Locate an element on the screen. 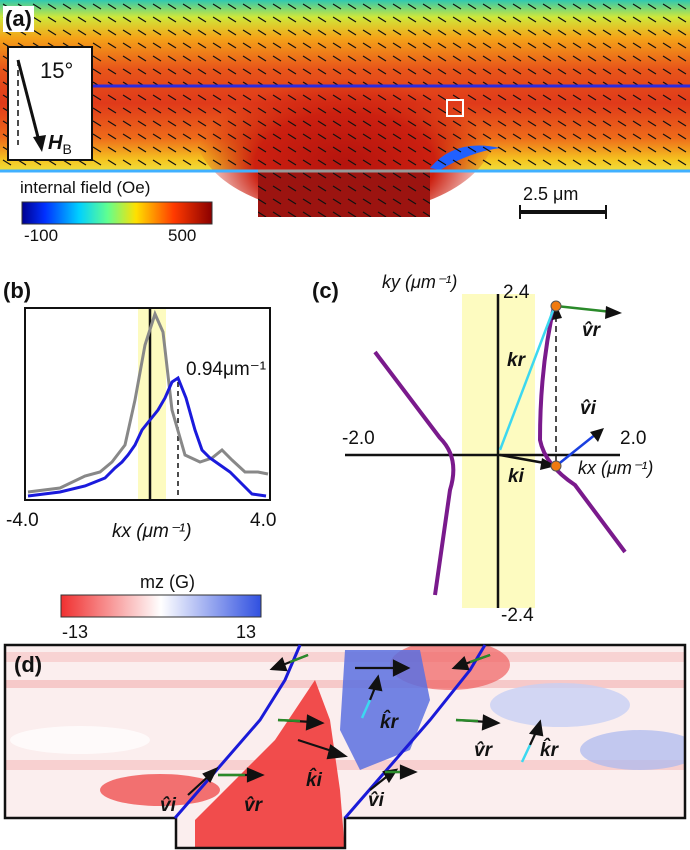 The width and height of the screenshot is (690, 850). field-arrow-icon is located at coordinates (29, 102).